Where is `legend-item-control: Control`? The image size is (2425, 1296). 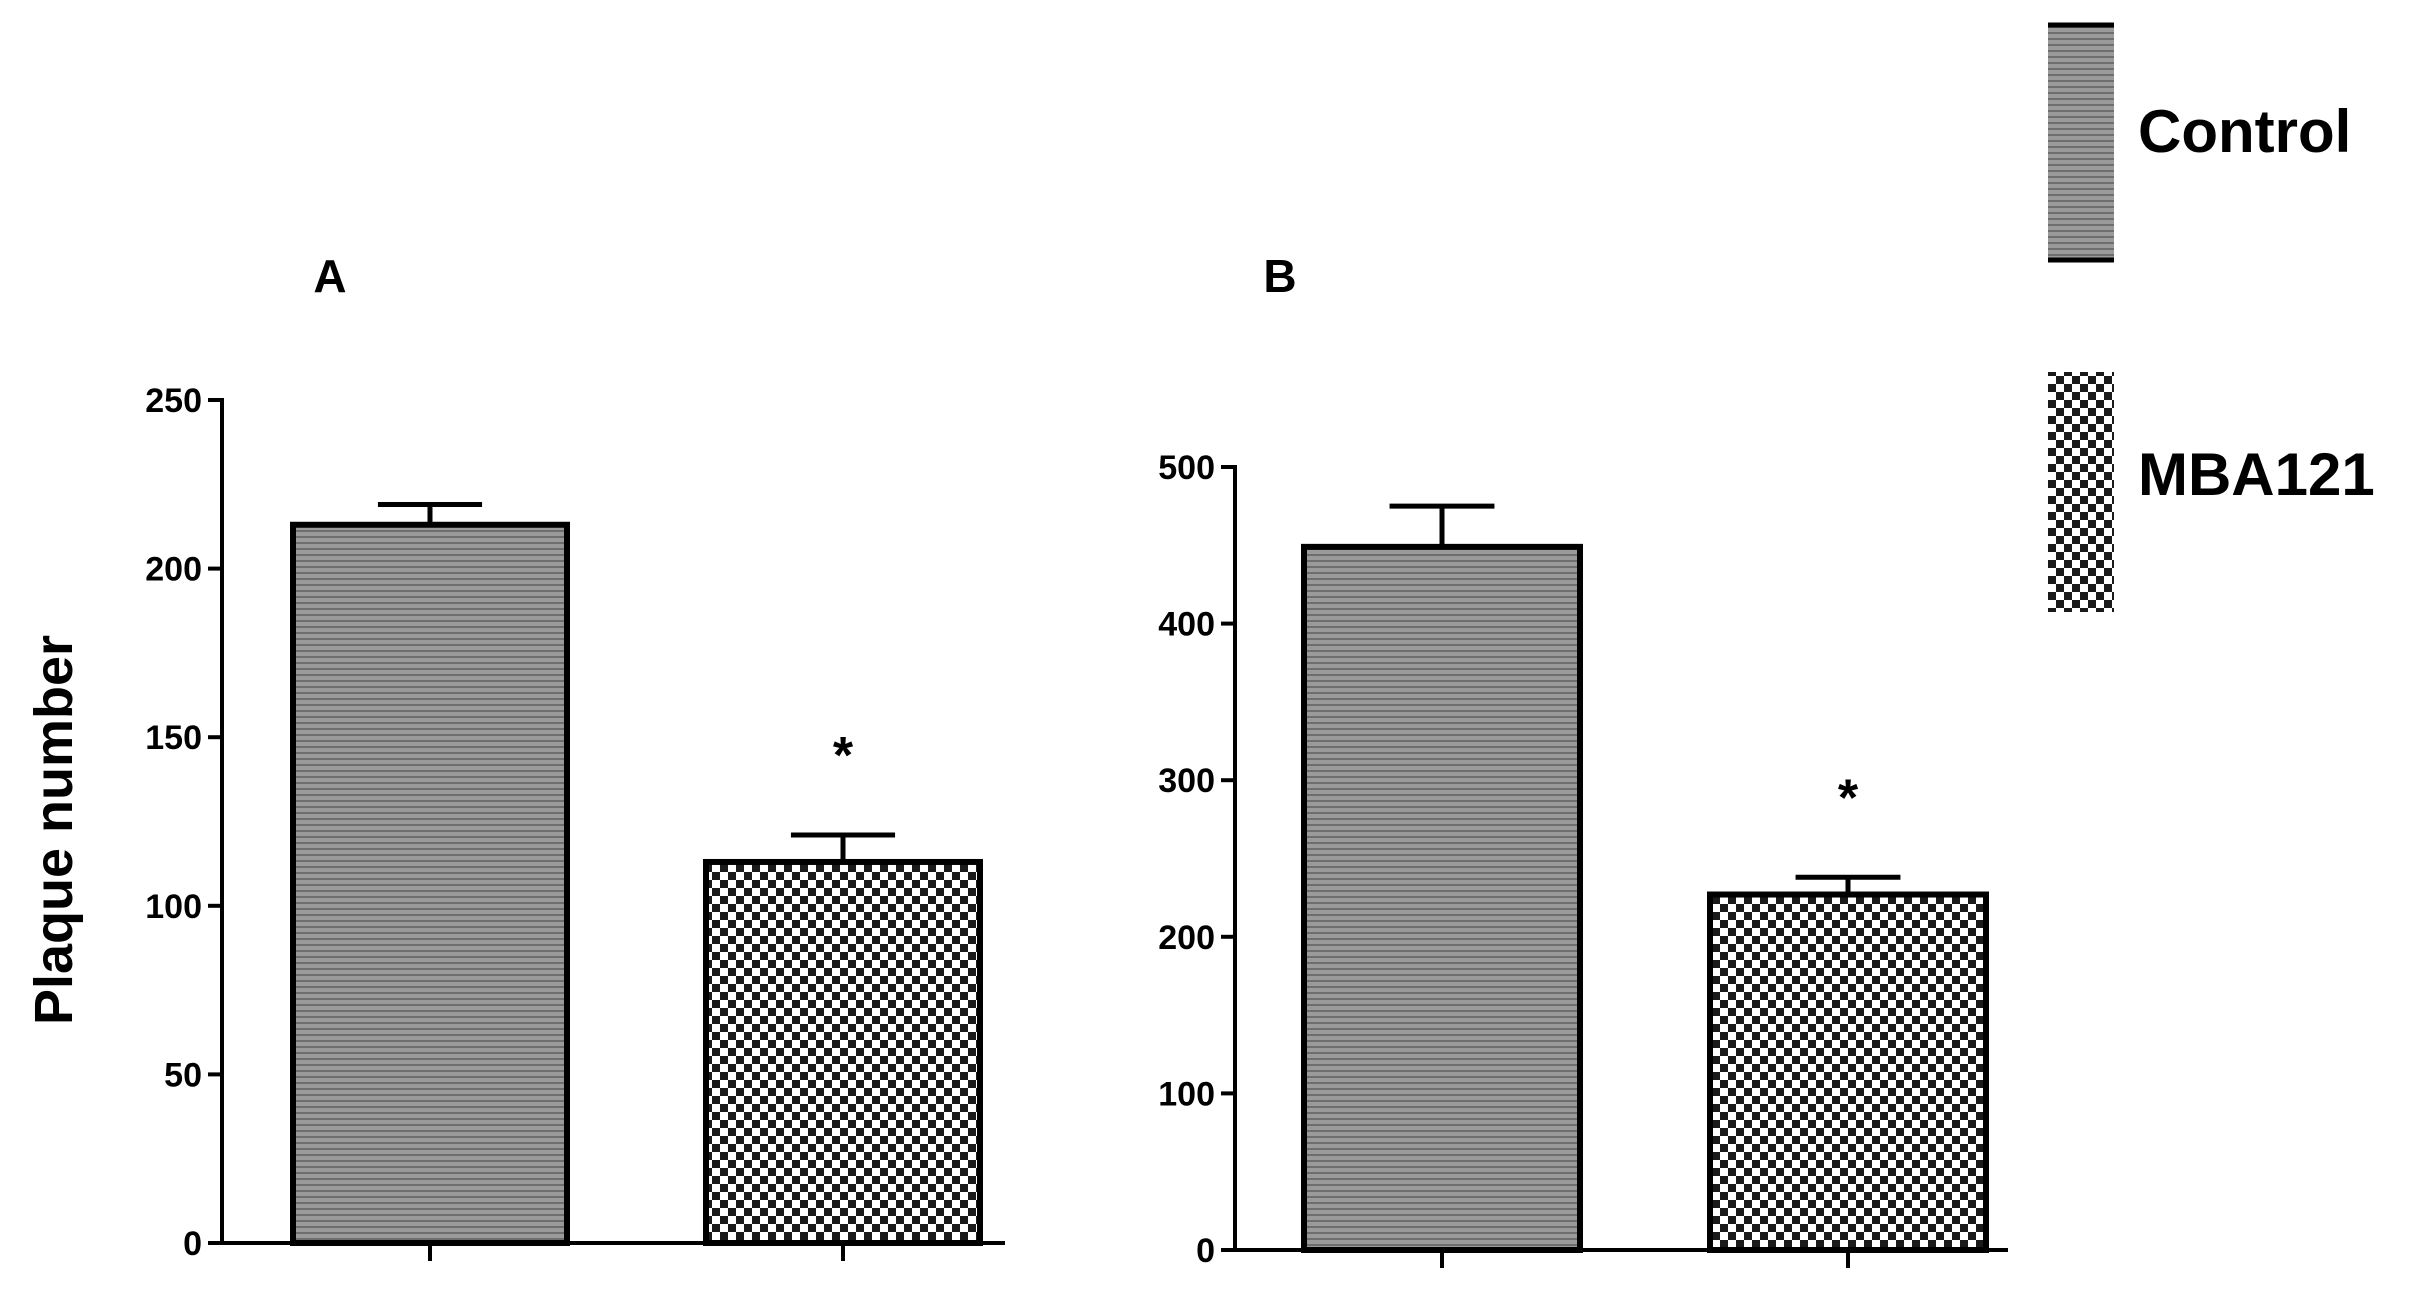
legend-item-control: Control is located at coordinates (2199, 142).